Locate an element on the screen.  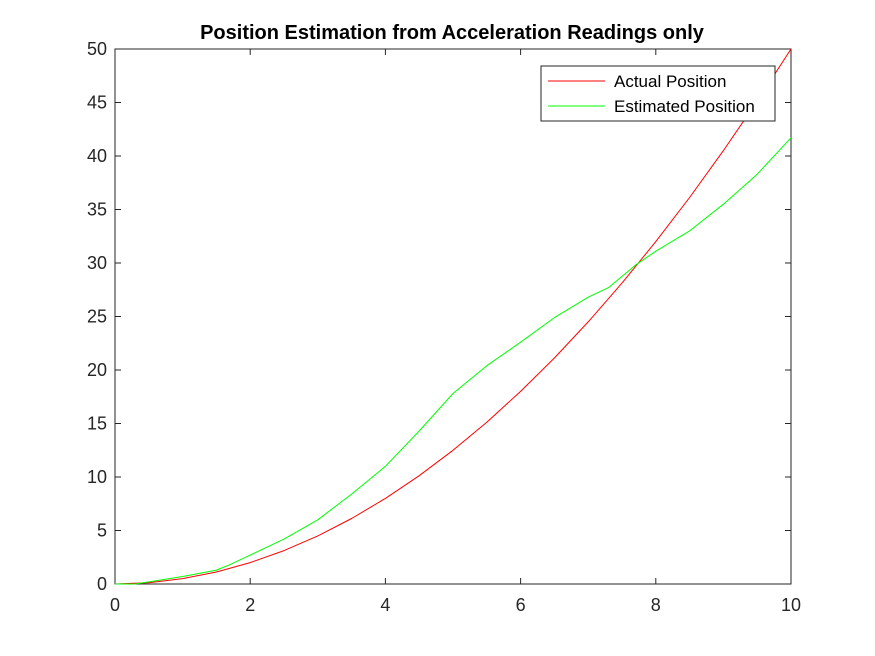
legend: Actual Position Estimated Position is located at coordinates (658, 93).